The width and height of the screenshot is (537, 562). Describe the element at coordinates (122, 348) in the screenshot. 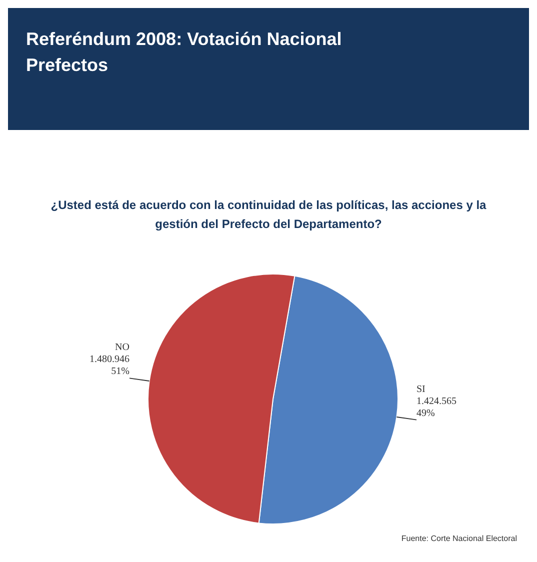

I see `slice-label: NO` at that location.